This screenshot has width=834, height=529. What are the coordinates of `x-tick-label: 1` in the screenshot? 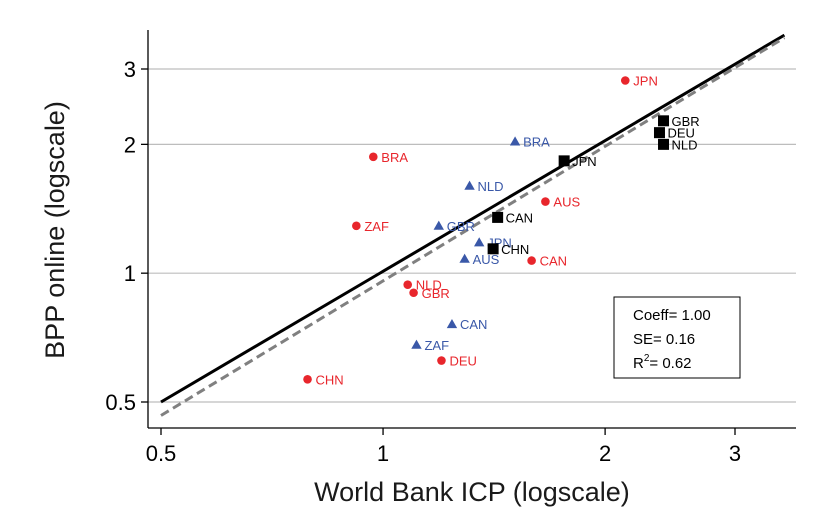 It's located at (383, 453).